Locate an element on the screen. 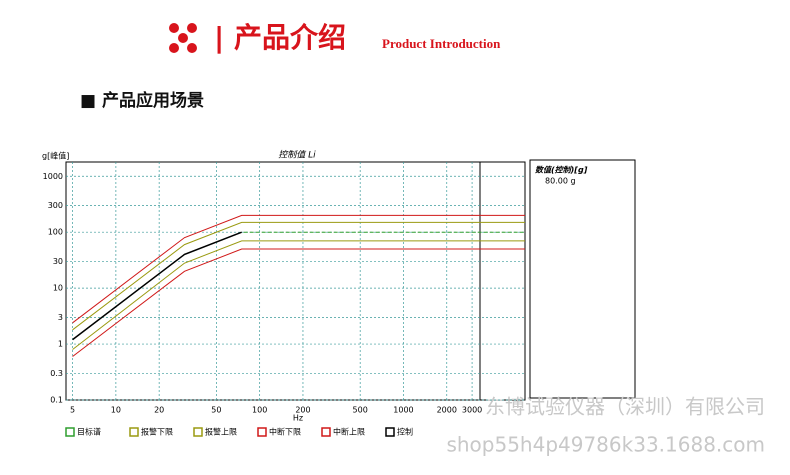 This screenshot has width=790, height=475. legend-label: 中断下限 is located at coordinates (285, 432).